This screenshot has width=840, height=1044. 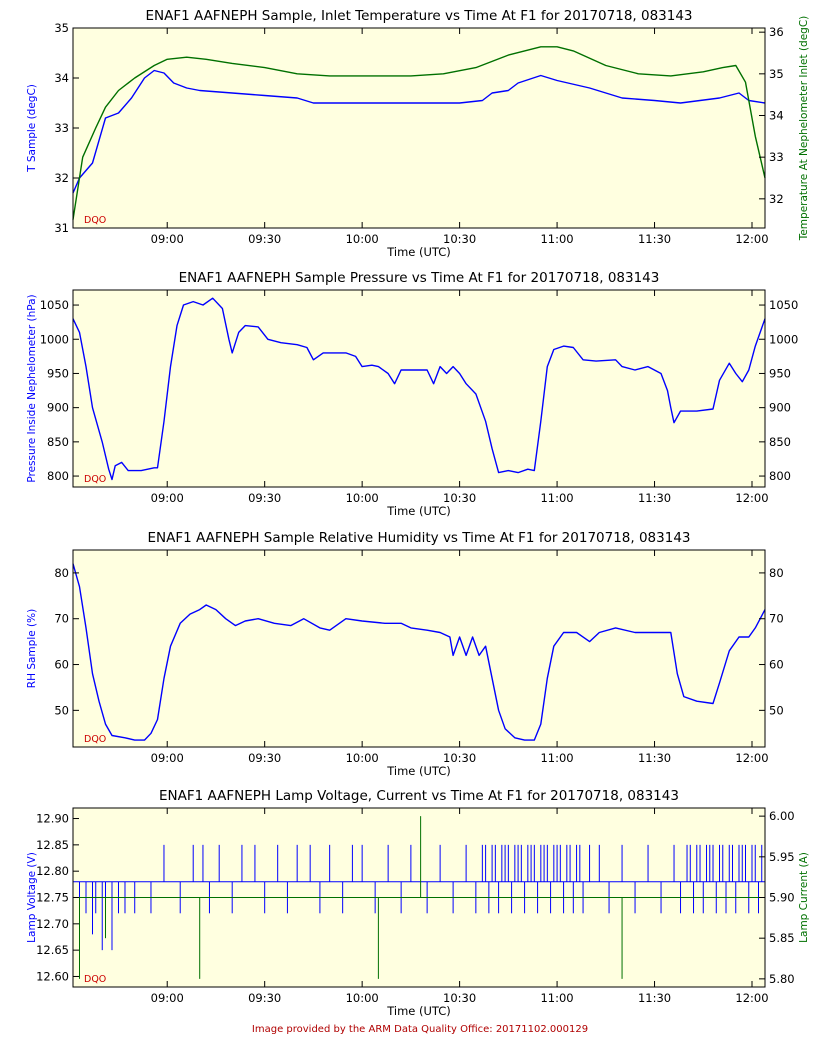 What do you see at coordinates (783, 305) in the screenshot?
I see `chart2-ytick-right-label-6: 1050` at bounding box center [783, 305].